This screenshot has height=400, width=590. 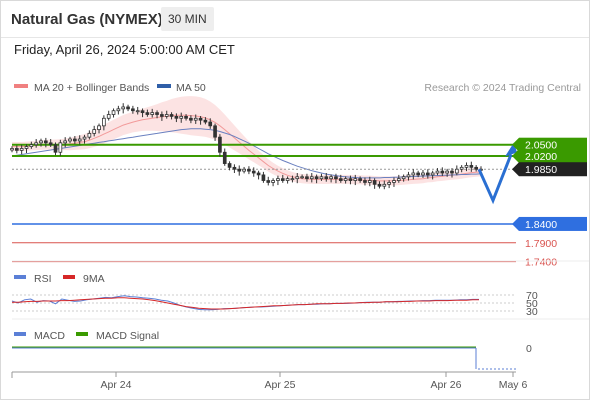 What do you see at coordinates (314, 381) in the screenshot?
I see `x-axis-ticks: Apr 24 Apr 25 Apr 26 May 6` at bounding box center [314, 381].